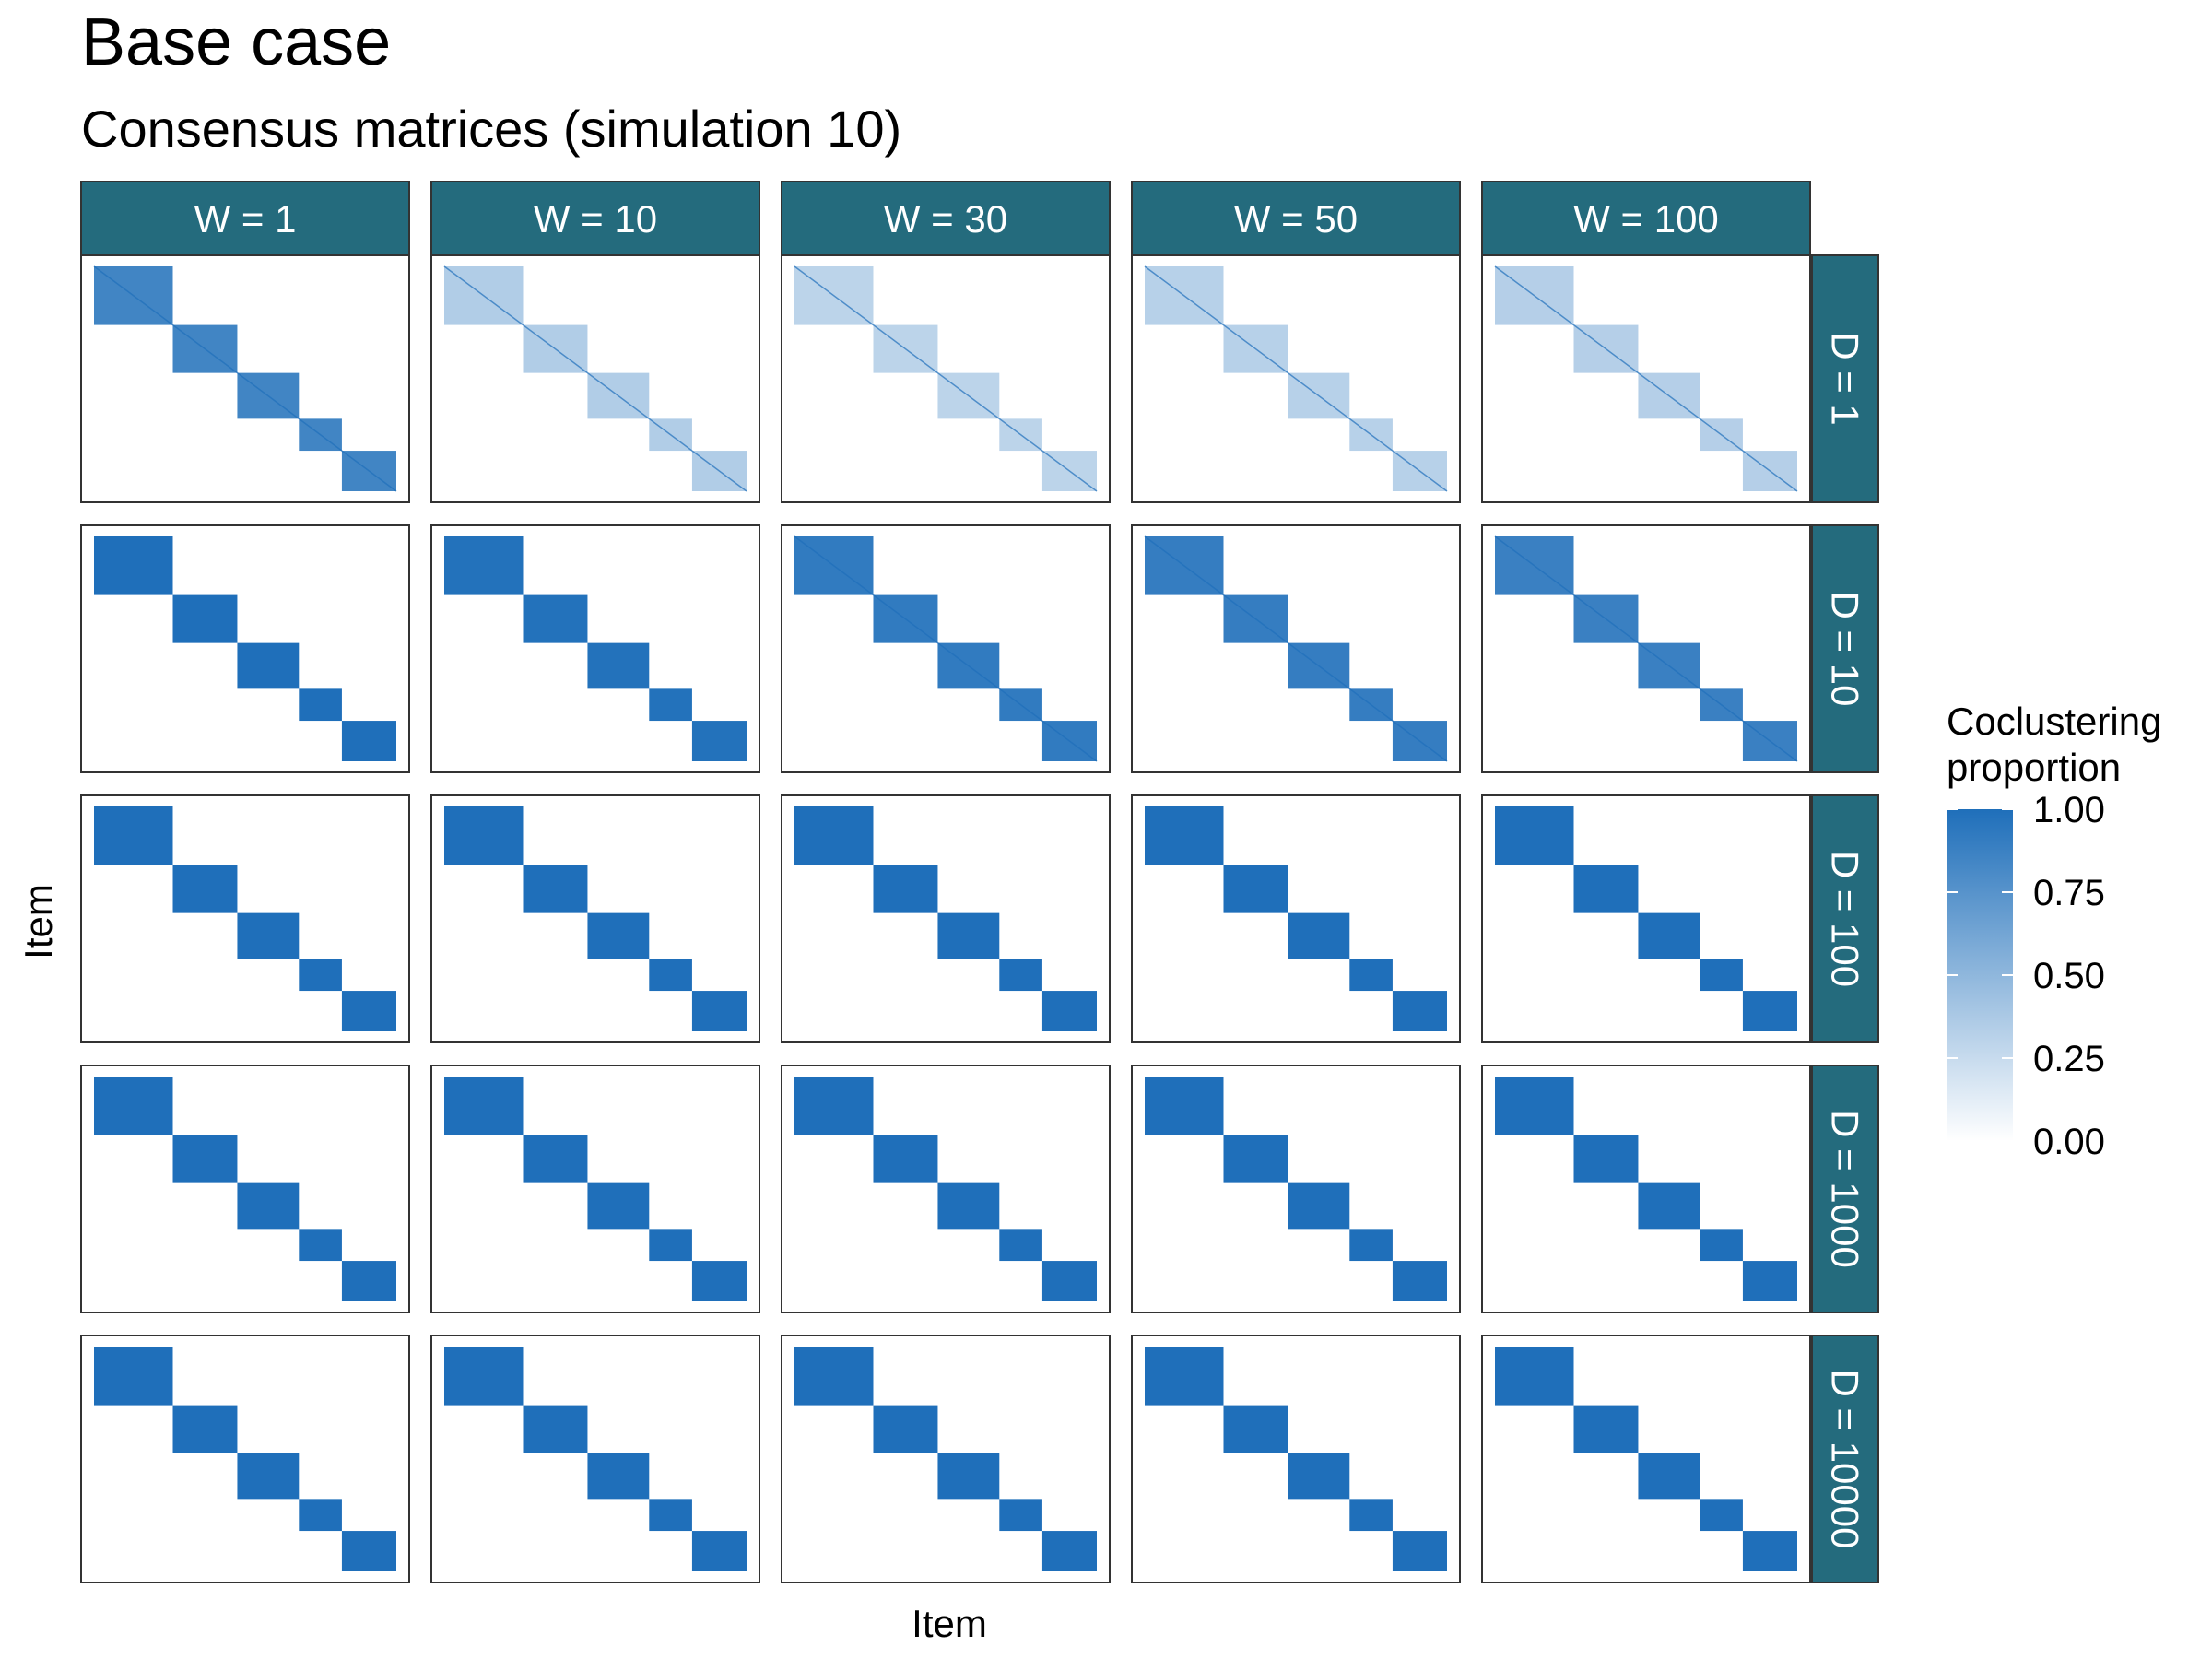 This screenshot has width=2212, height=1659. I want to click on heatmap-block-r5-c1-k2, so click(205, 1429).